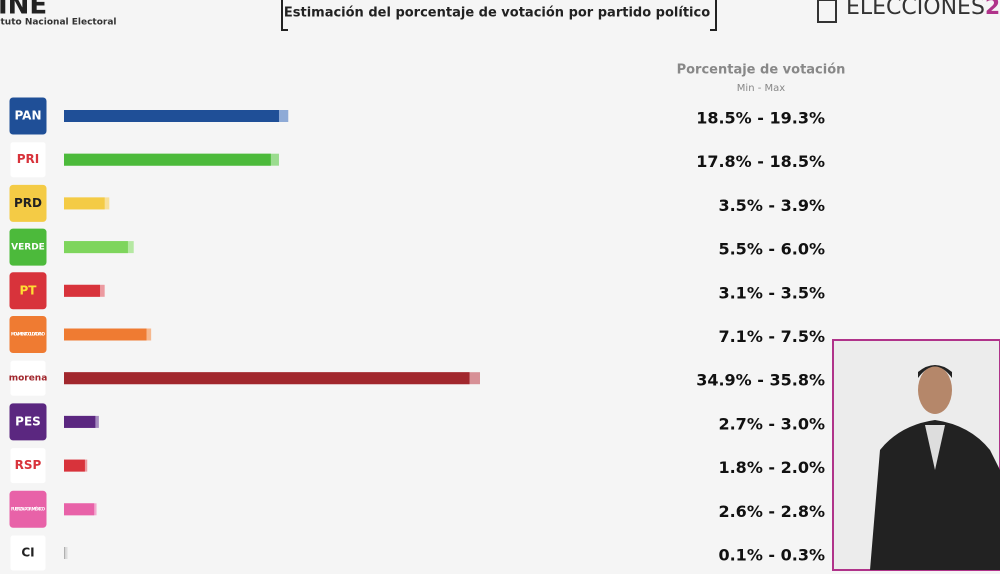 The image size is (1000, 574). Describe the element at coordinates (760, 118) in the screenshot. I see `value-label: 18.5% - 19.3%` at that location.